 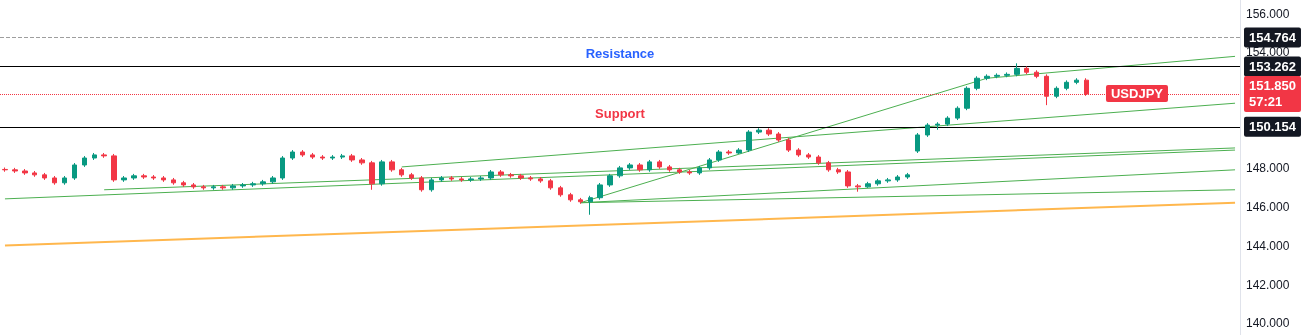 I want to click on y-tick-label: 144.000, so click(x=1268, y=245).